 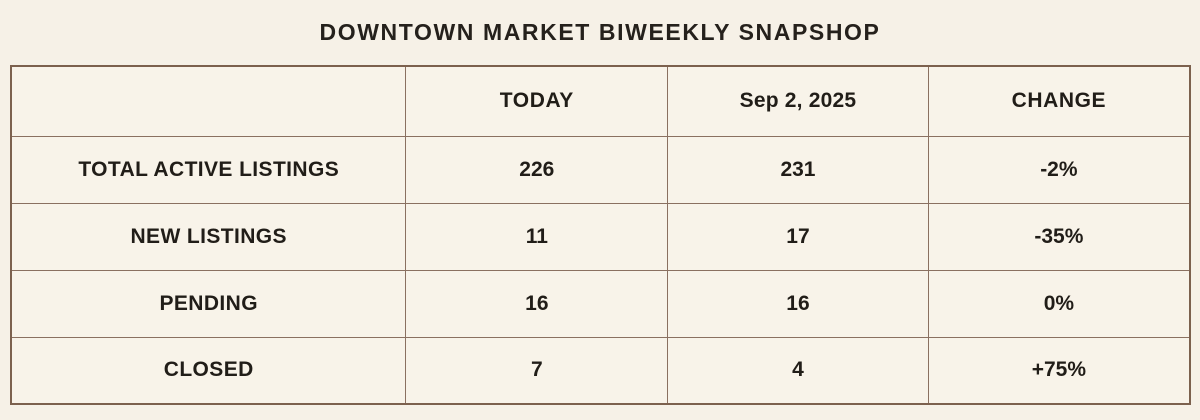 I want to click on value-previous: 16, so click(x=798, y=303).